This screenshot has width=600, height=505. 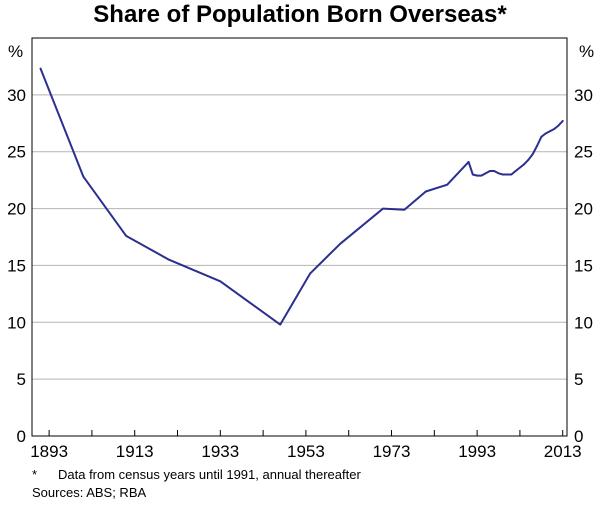 What do you see at coordinates (550, 131) in the screenshot?
I see `data-point-2010` at bounding box center [550, 131].